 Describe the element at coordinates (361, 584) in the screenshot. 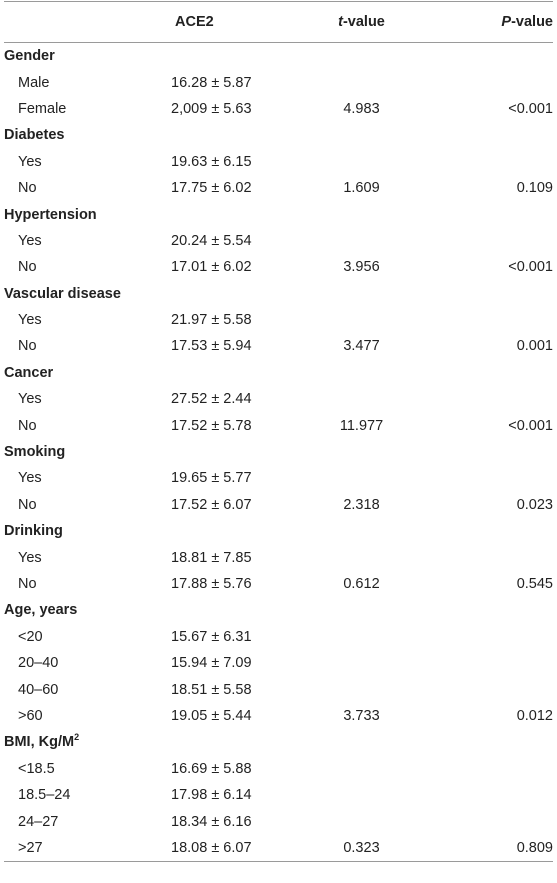

I see `t-value-cell: 0.612` at that location.